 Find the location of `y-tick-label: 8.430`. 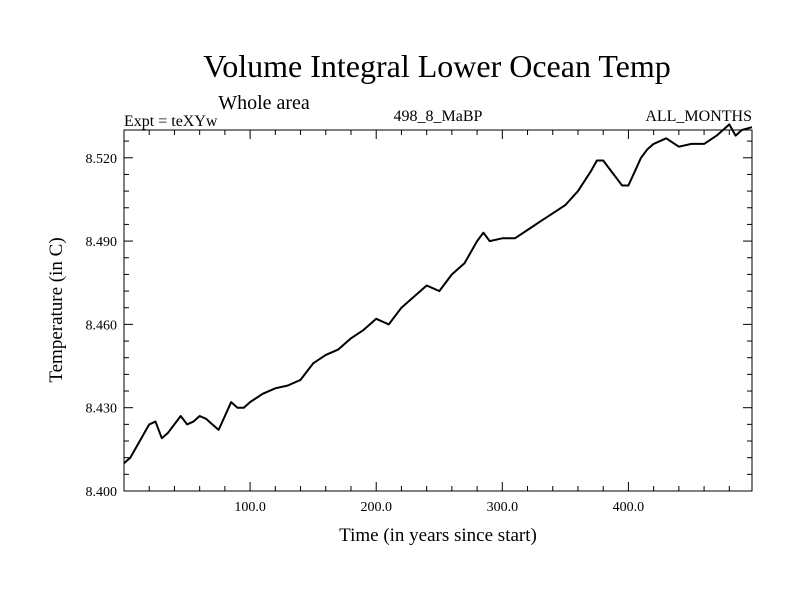

y-tick-label: 8.430 is located at coordinates (102, 409).